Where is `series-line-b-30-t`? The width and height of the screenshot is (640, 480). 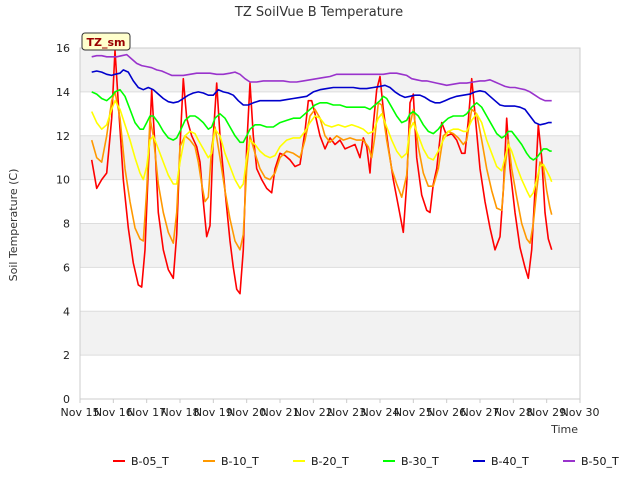 series-line-b-30-t is located at coordinates (321, 124).